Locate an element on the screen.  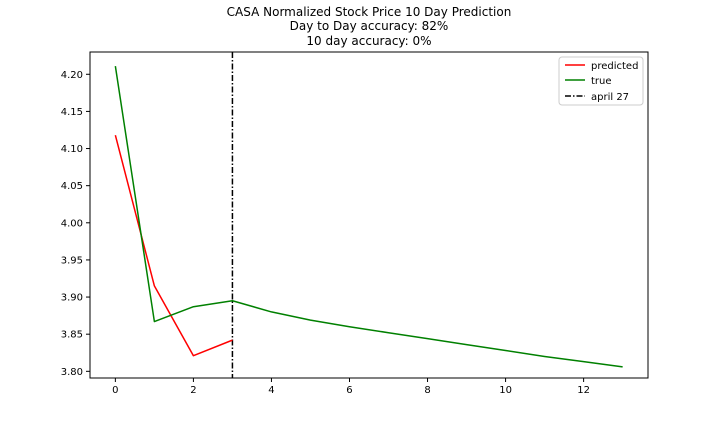
y-axis: 3.80 3.85 3.90 3.95 4.00 4.05 4.10 4.15 4.20 is located at coordinates (75, 224).